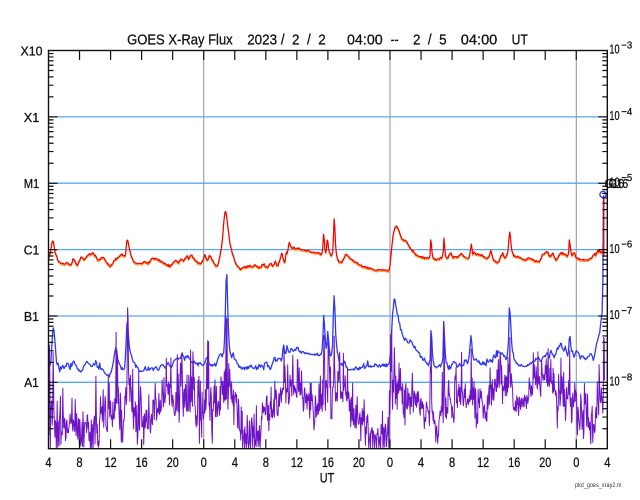 The width and height of the screenshot is (640, 500). Describe the element at coordinates (180, 40) in the screenshot. I see `svg-text: GOES X-Ray Flux` at that location.